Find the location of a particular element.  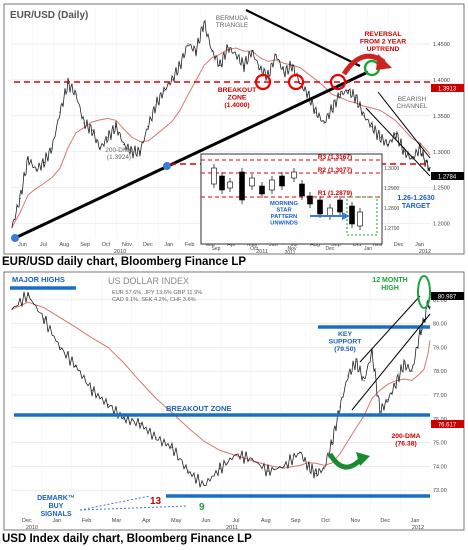

major-highs-label: MAJOR HIGHS is located at coordinates (38, 279).